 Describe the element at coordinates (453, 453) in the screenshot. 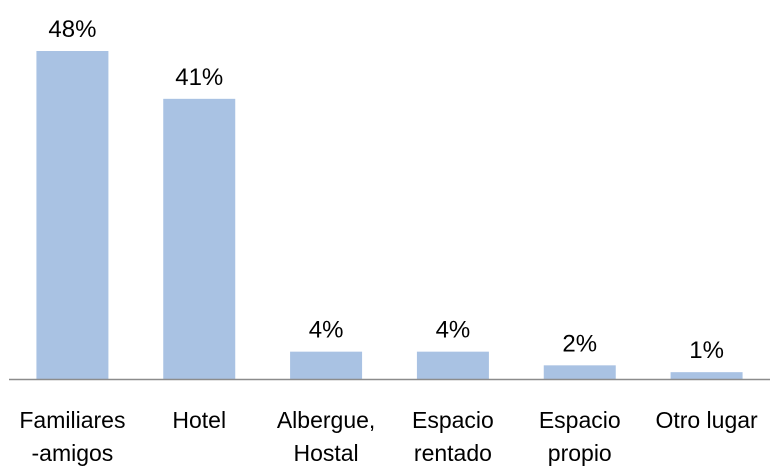

I see `category-label-line: rentado` at that location.